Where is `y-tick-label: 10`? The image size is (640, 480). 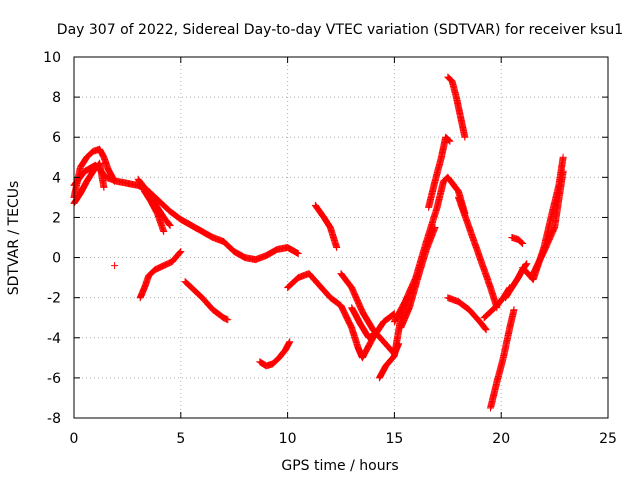 y-tick-label: 10 is located at coordinates (52, 58).